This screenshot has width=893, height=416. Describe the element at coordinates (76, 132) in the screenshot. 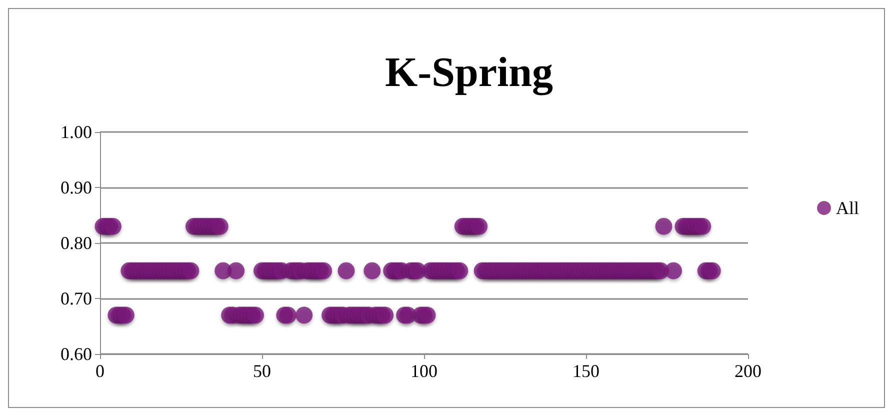

I see `y-tick-label: 1.00` at that location.